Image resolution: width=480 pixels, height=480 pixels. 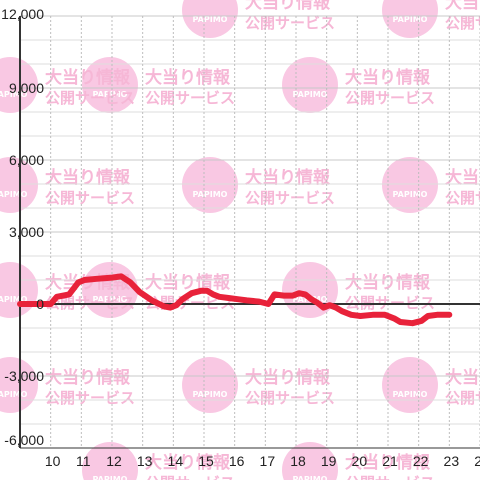 I want to click on x-tick-label: 18, so click(x=298, y=461).